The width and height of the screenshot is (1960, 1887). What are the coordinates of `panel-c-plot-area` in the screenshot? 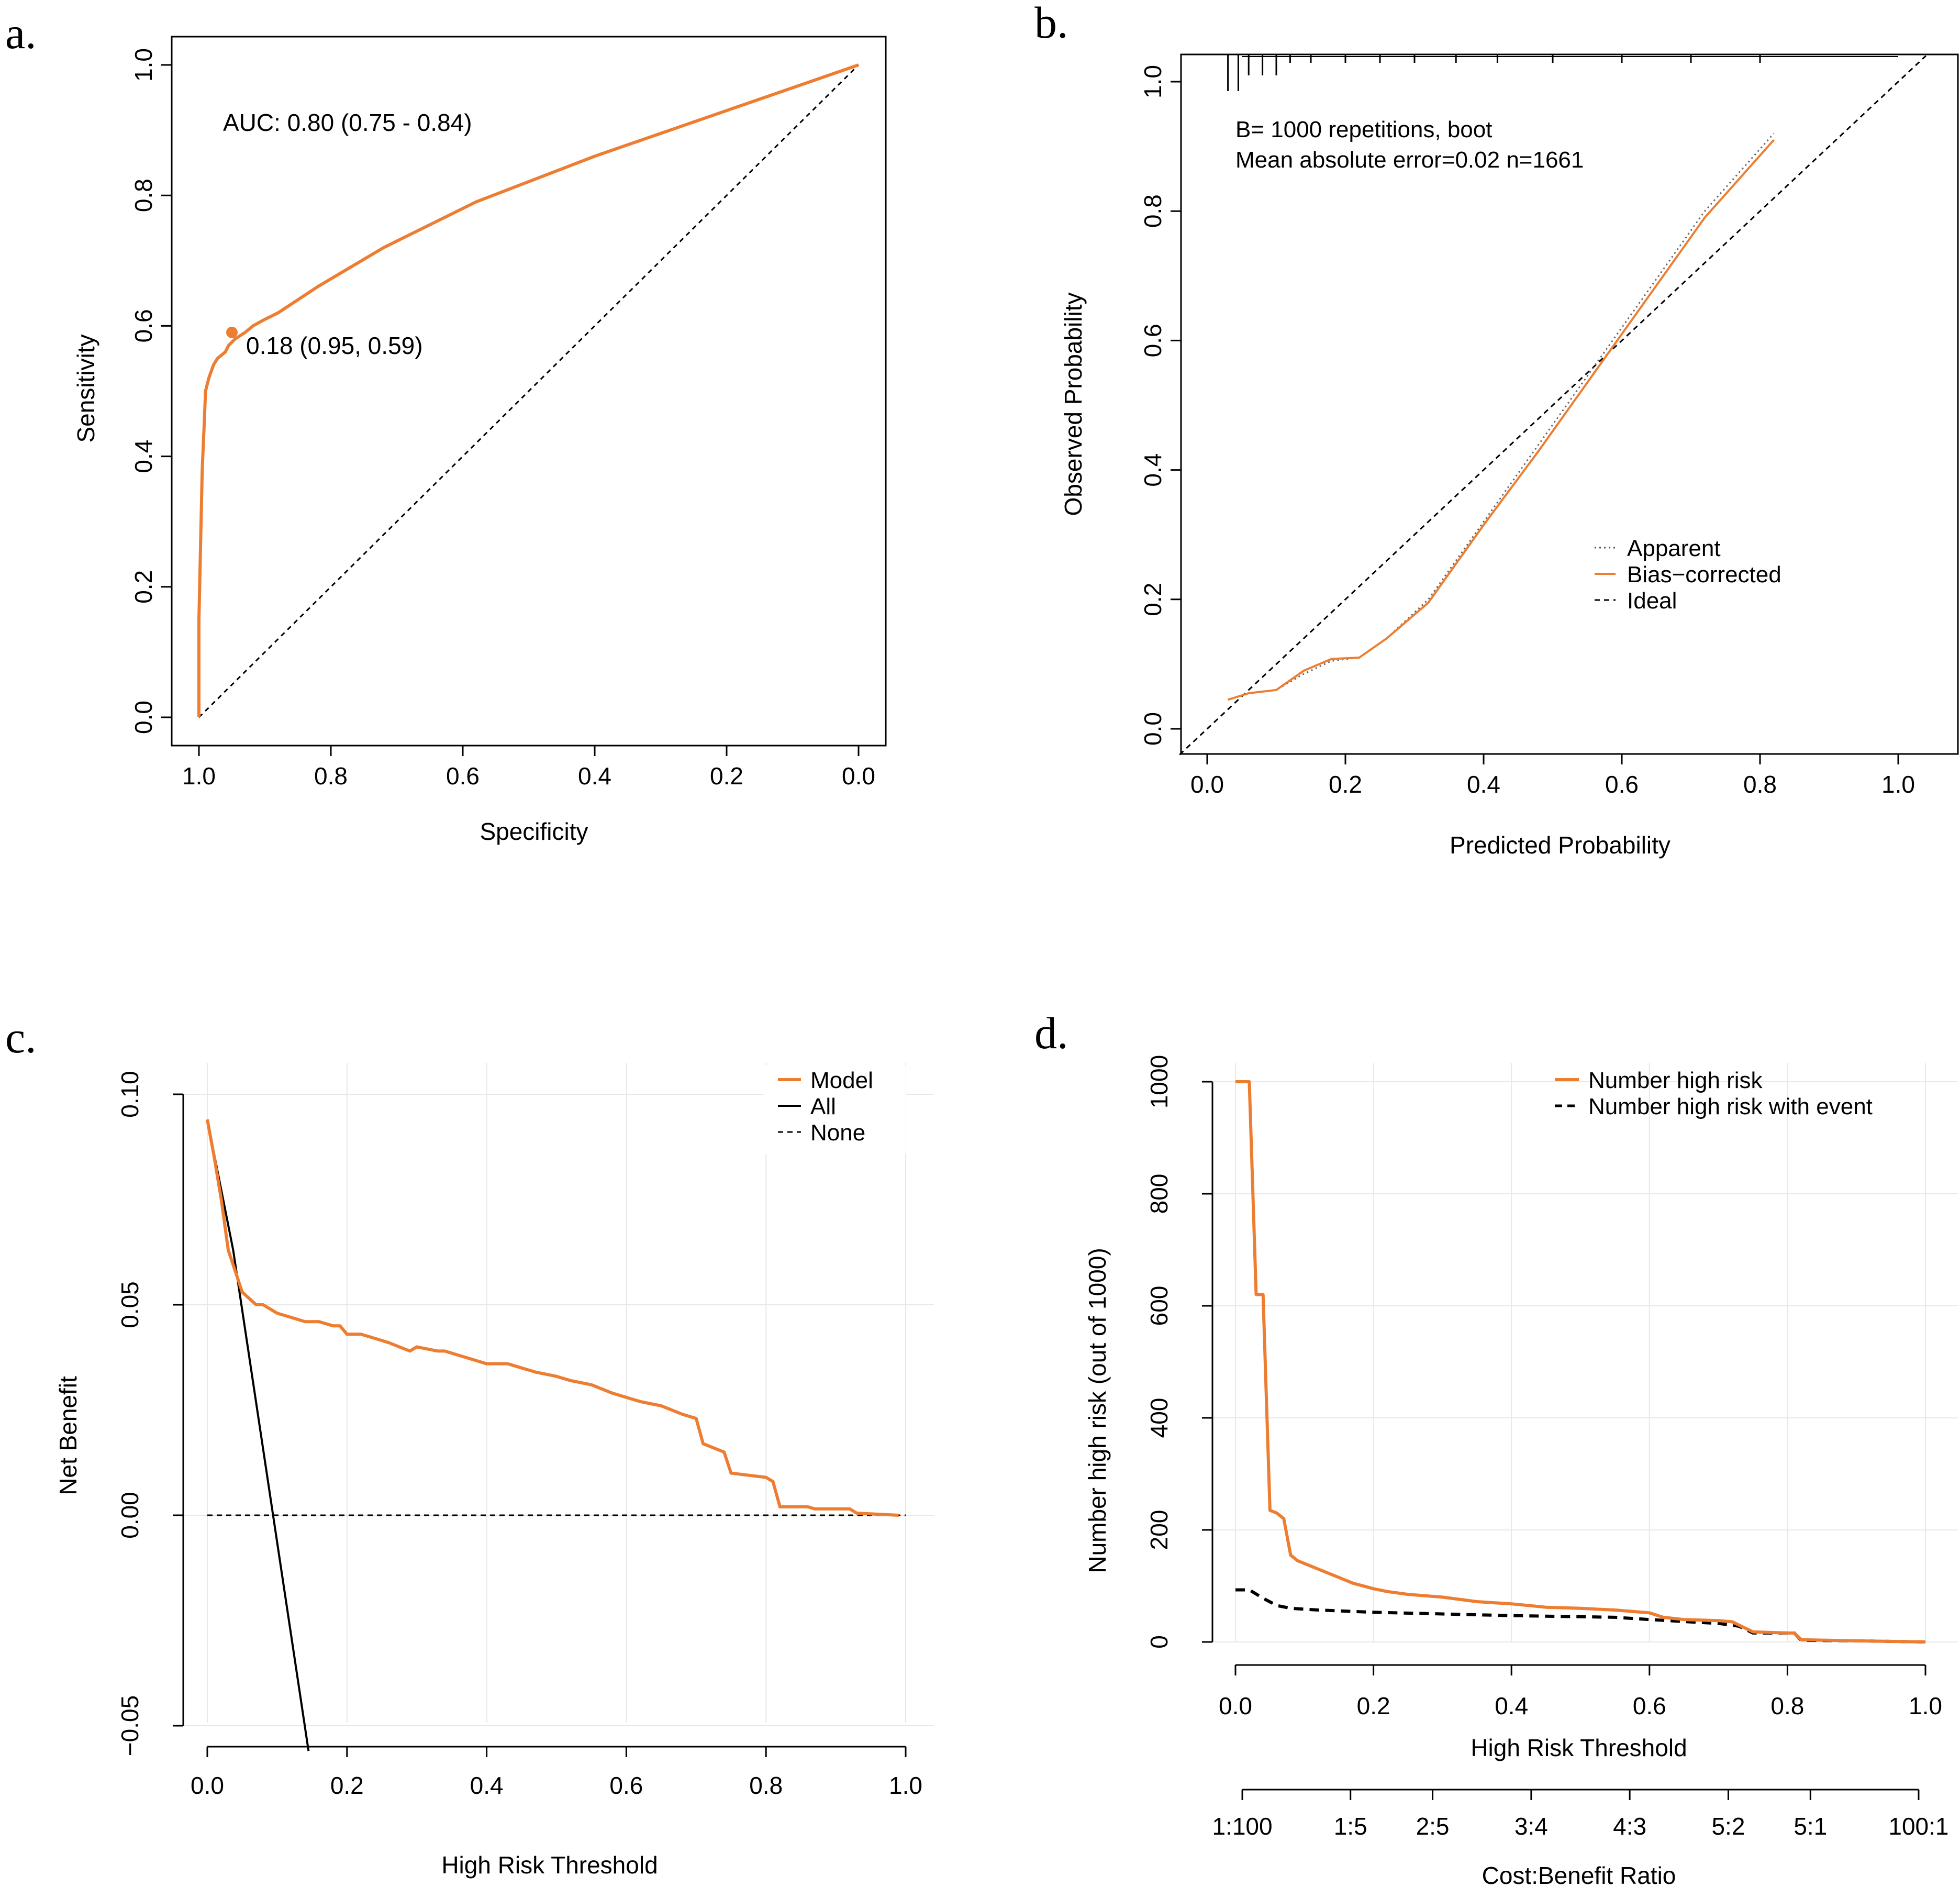 It's located at (556, 1435).